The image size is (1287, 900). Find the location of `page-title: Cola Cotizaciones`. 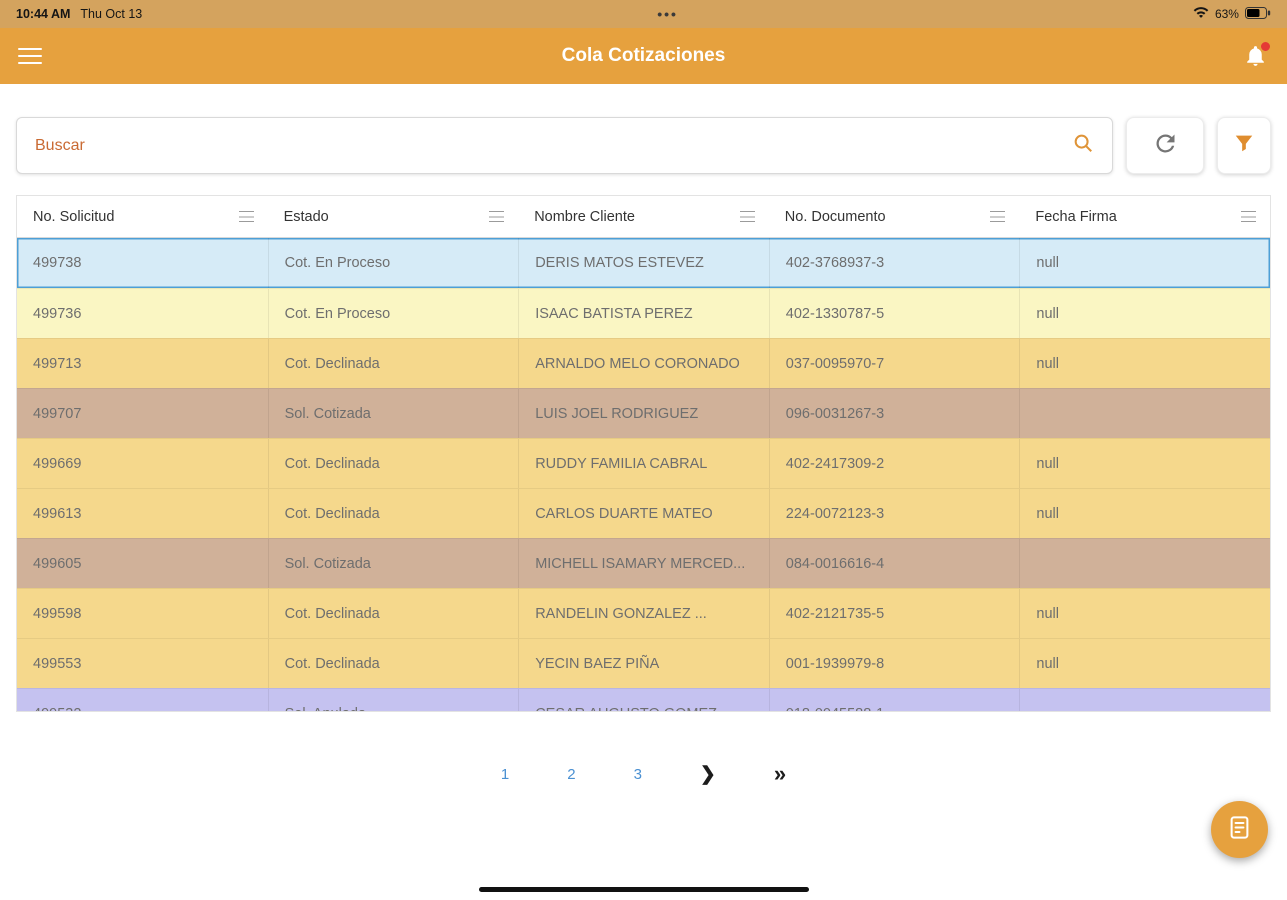

page-title: Cola Cotizaciones is located at coordinates (643, 55).